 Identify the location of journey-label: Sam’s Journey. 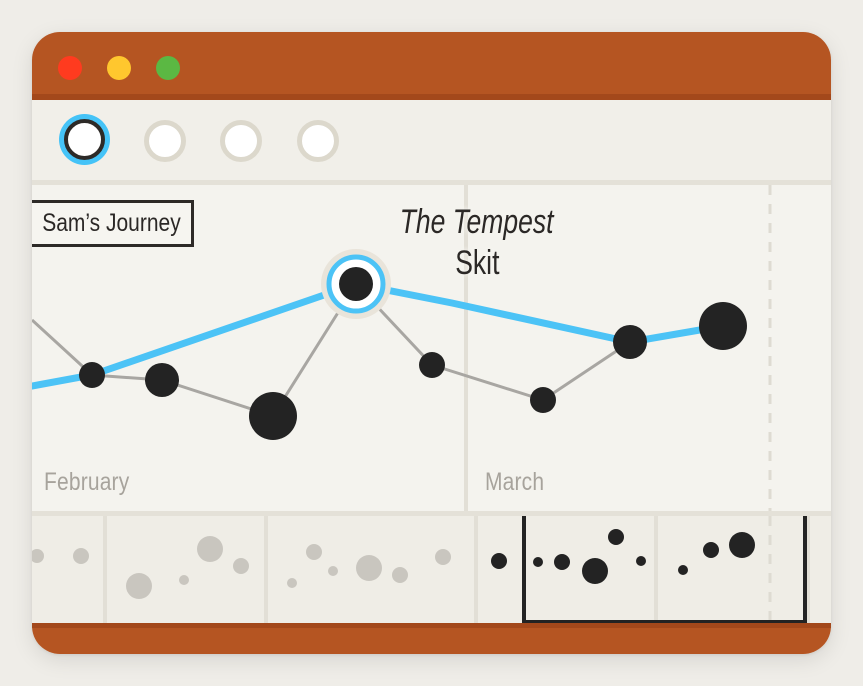
(113, 223).